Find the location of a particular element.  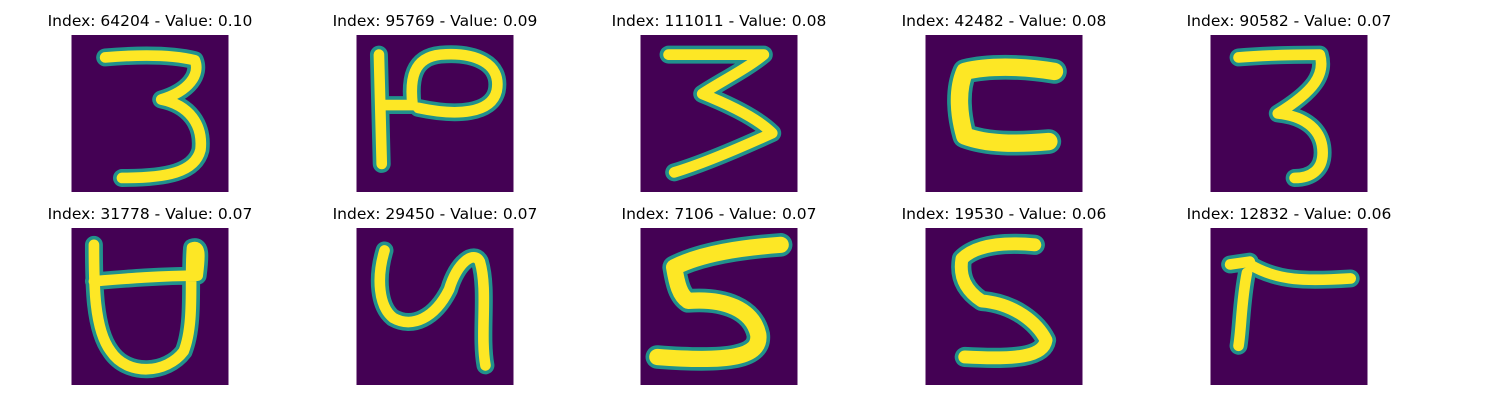

sample-cell-10: Index: 12832 - Value: 0.06 is located at coordinates (1289, 289).